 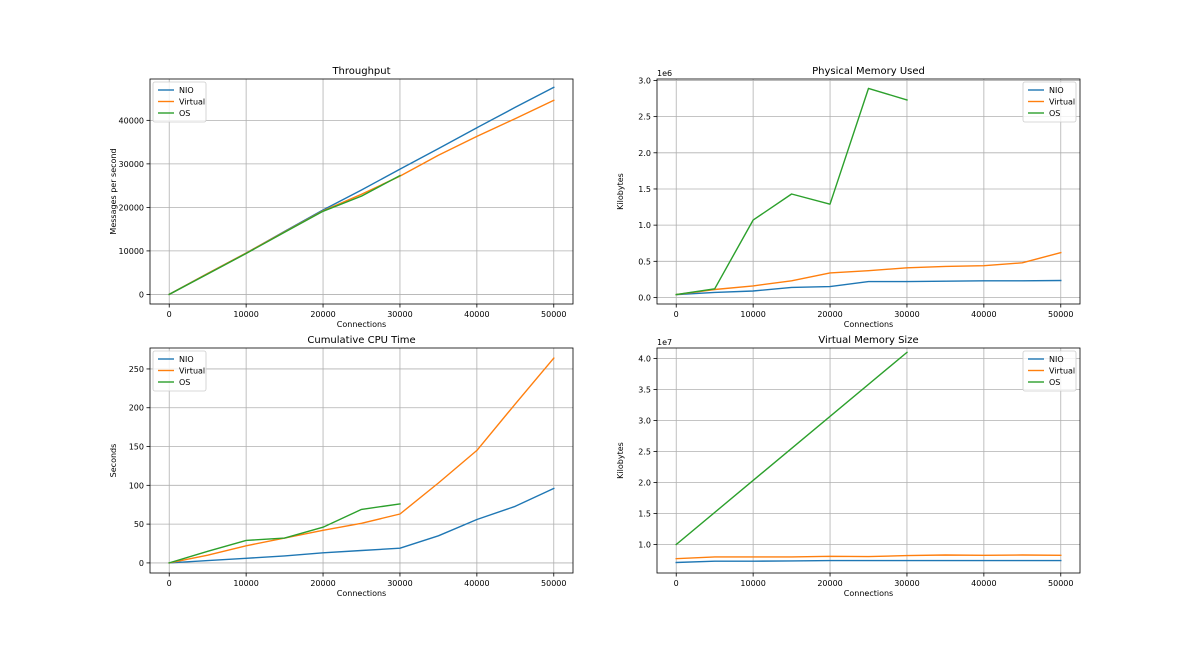 What do you see at coordinates (644, 297) in the screenshot?
I see `y-tick-label: 0.0` at bounding box center [644, 297].